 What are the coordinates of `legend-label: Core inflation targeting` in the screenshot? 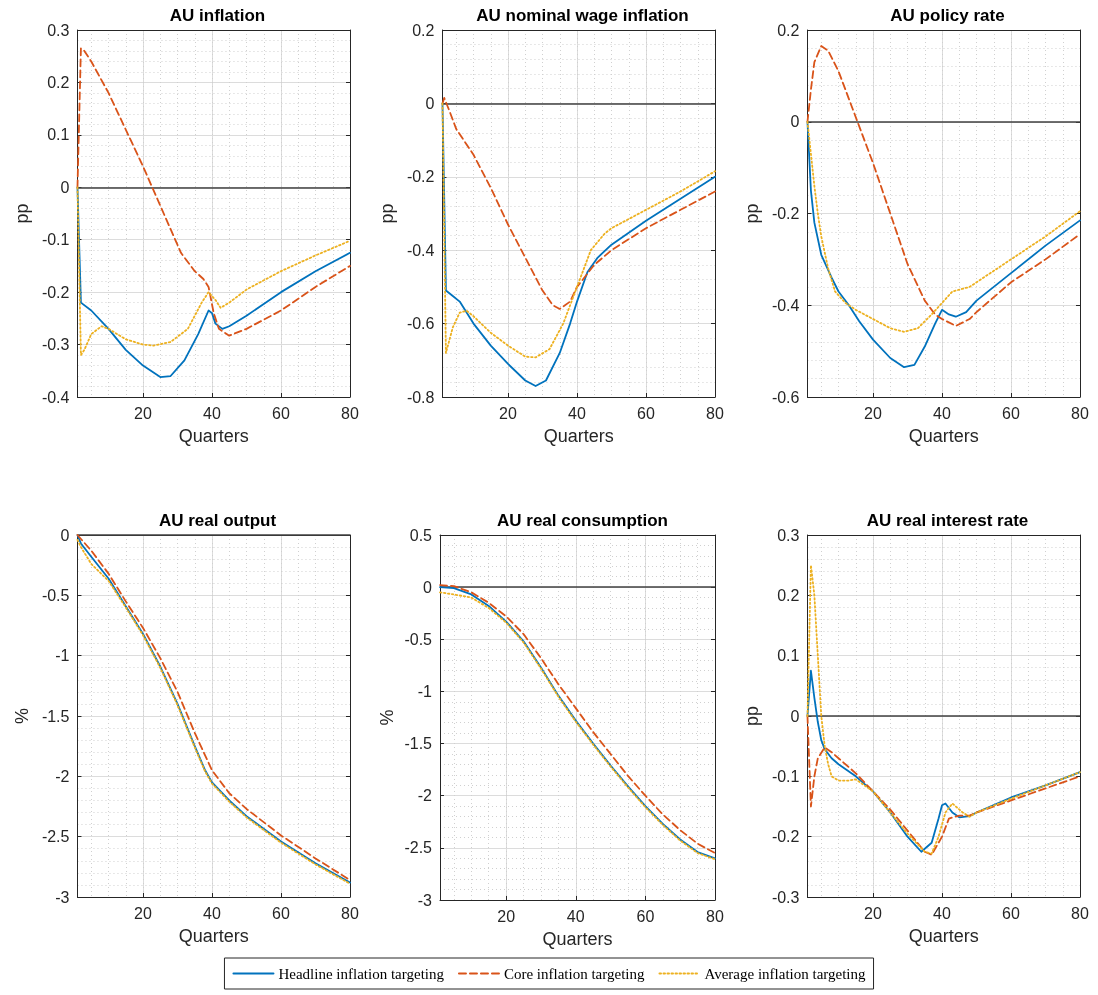 It's located at (574, 973).